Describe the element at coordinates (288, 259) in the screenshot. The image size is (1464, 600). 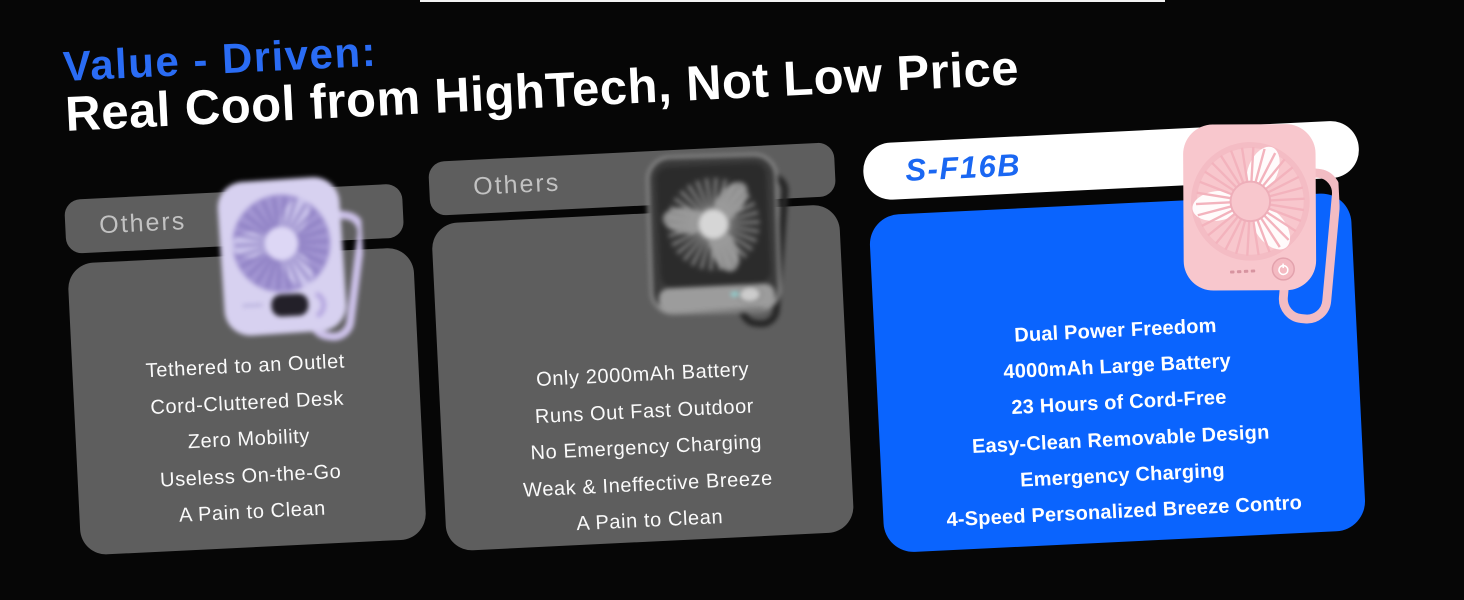
I see `purple-fan-image` at that location.